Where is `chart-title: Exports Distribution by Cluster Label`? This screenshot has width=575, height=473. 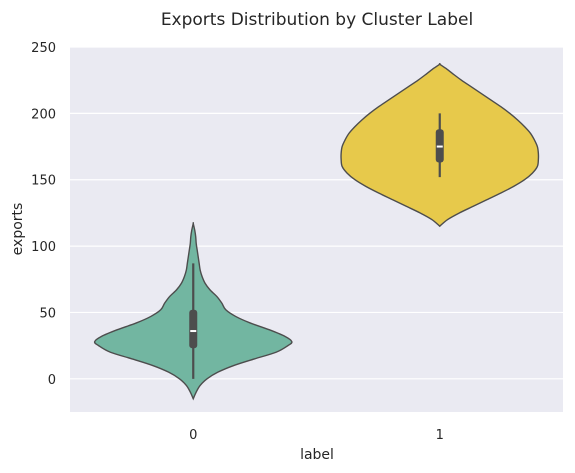
chart-title: Exports Distribution by Cluster Label is located at coordinates (317, 20).